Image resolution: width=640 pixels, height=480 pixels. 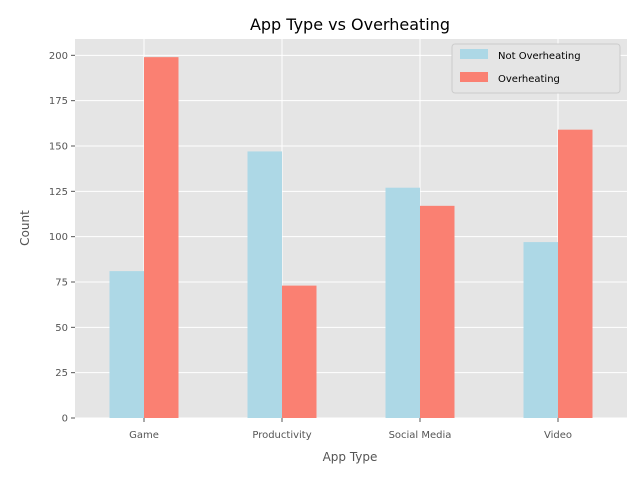 I want to click on x-axis-ticks: Game Productivity Social Media Video, so click(x=350, y=429).